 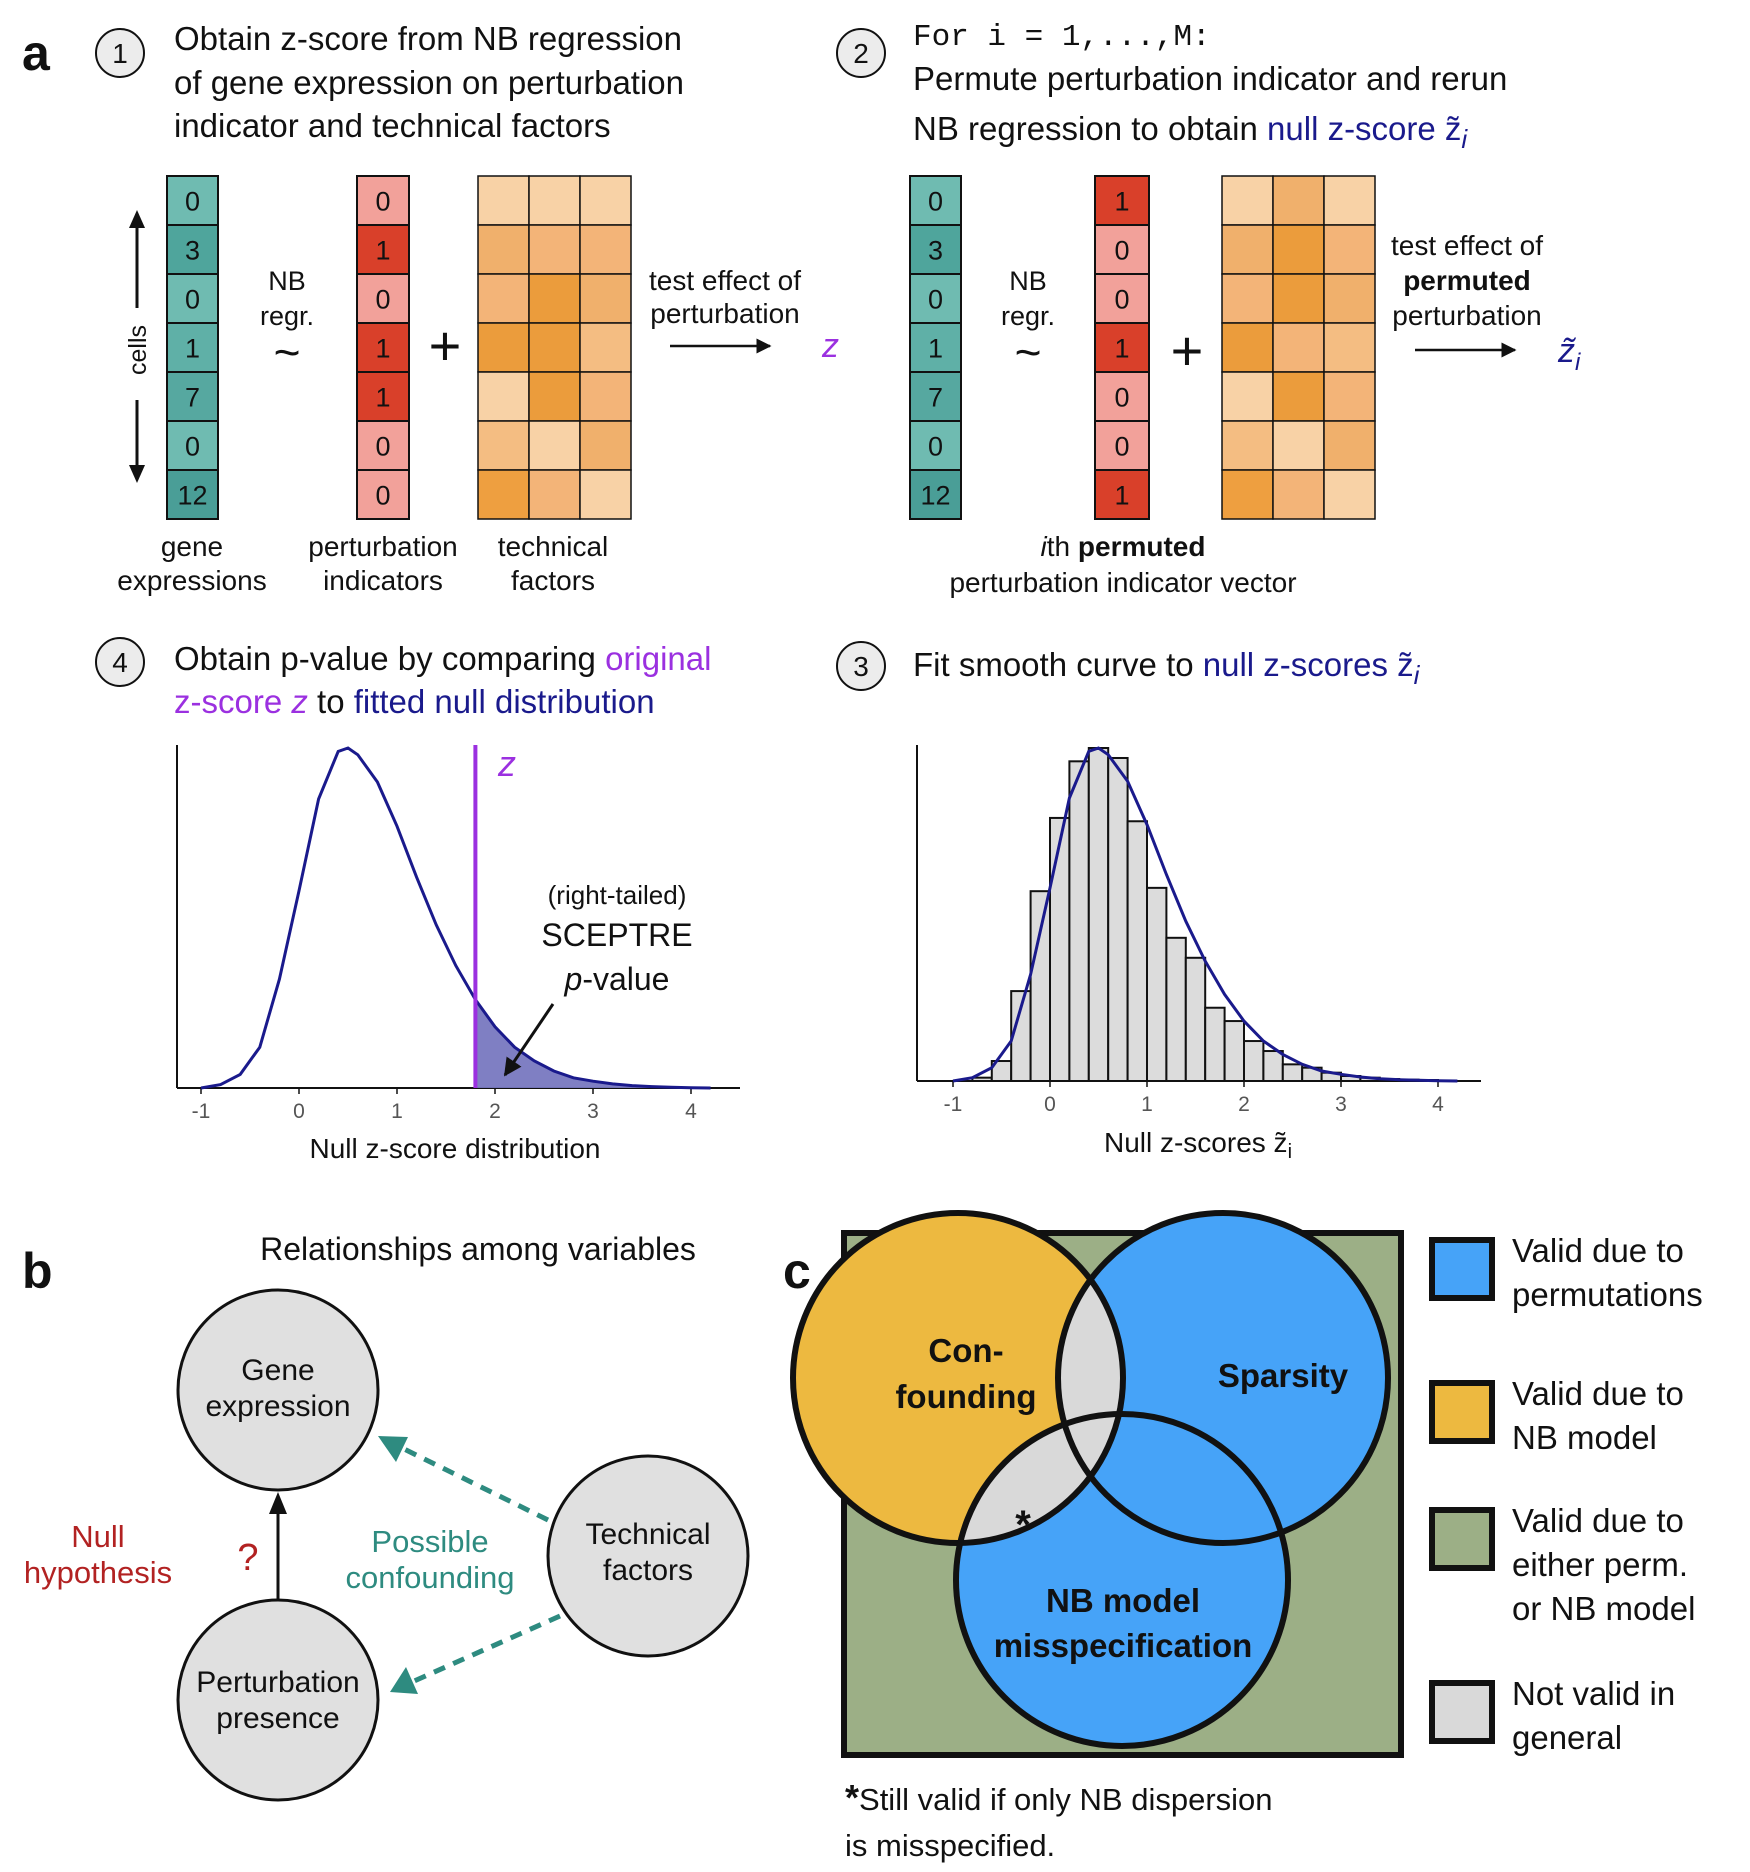 What do you see at coordinates (98, 1572) in the screenshot?
I see `null-hypothesis-label-line2: hypothesis` at bounding box center [98, 1572].